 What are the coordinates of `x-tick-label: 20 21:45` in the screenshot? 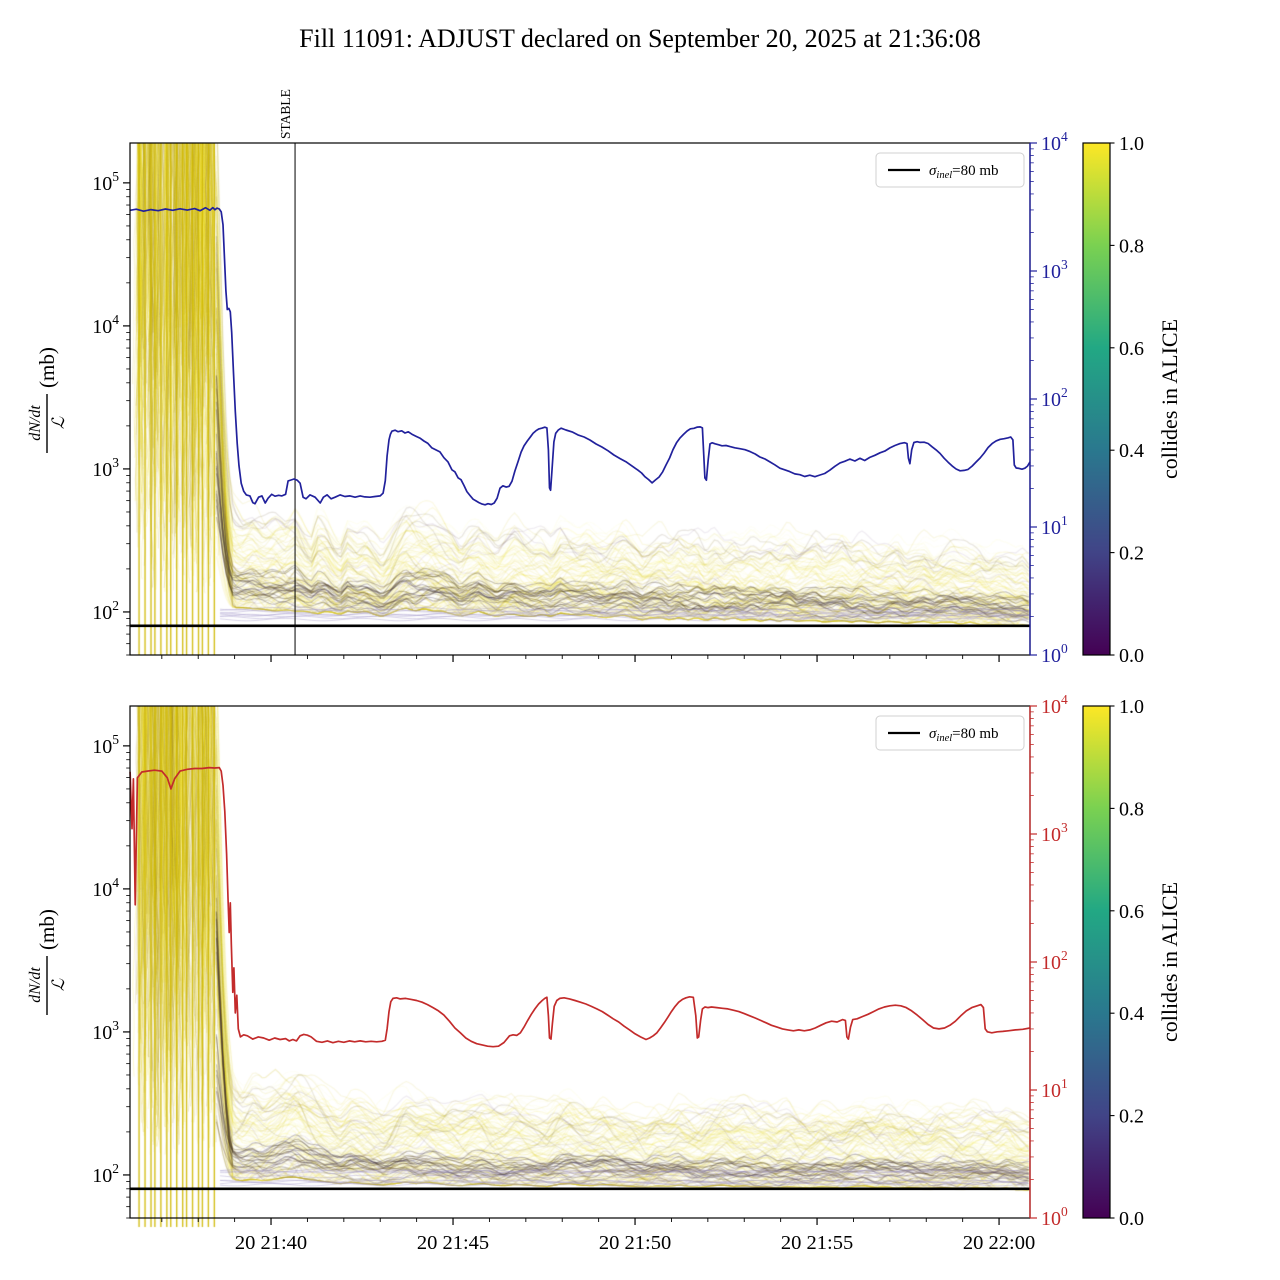 It's located at (453, 1243).